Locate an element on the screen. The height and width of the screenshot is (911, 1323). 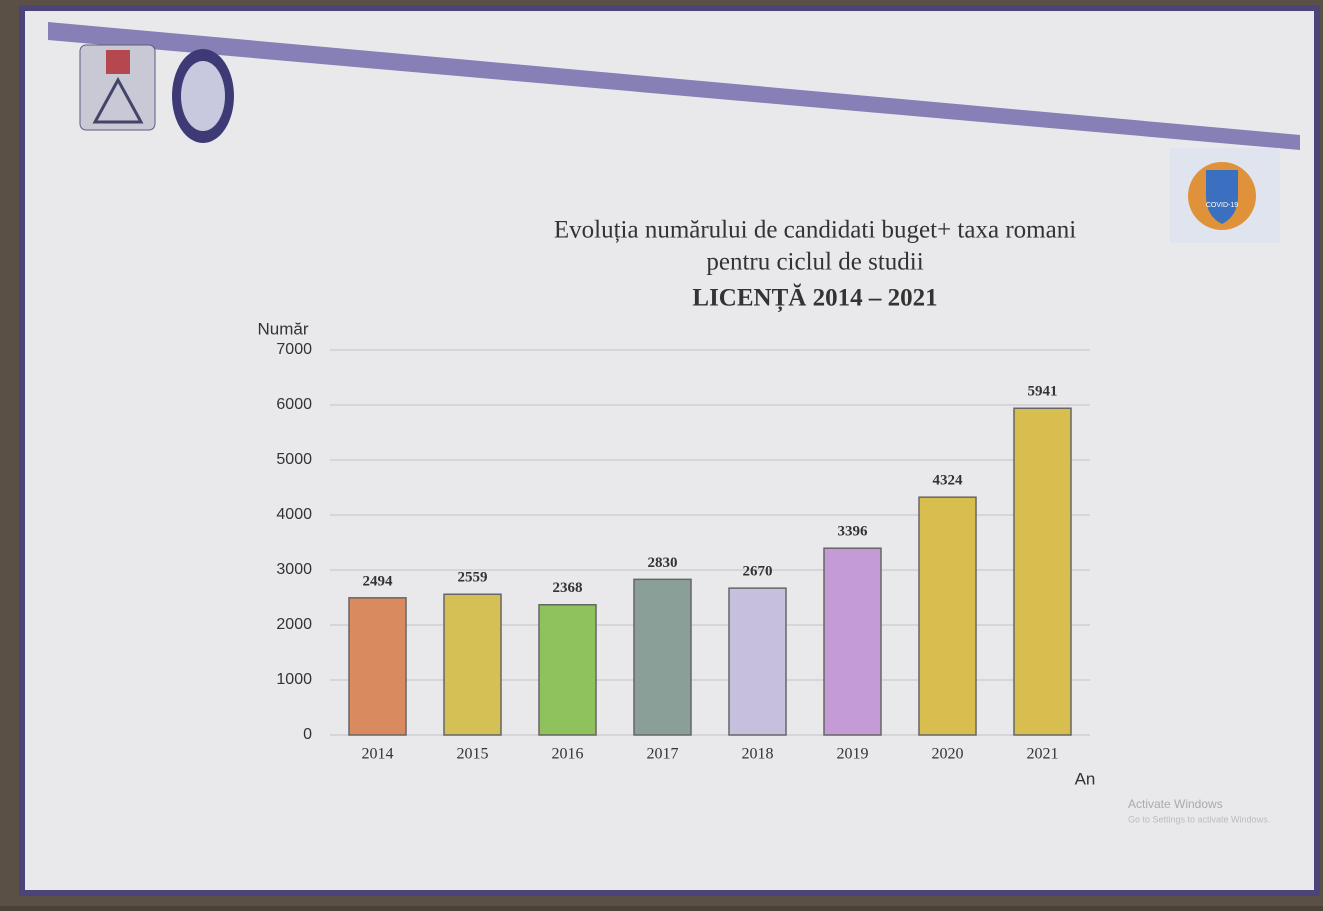
data-label: 2368 is located at coordinates (568, 588).